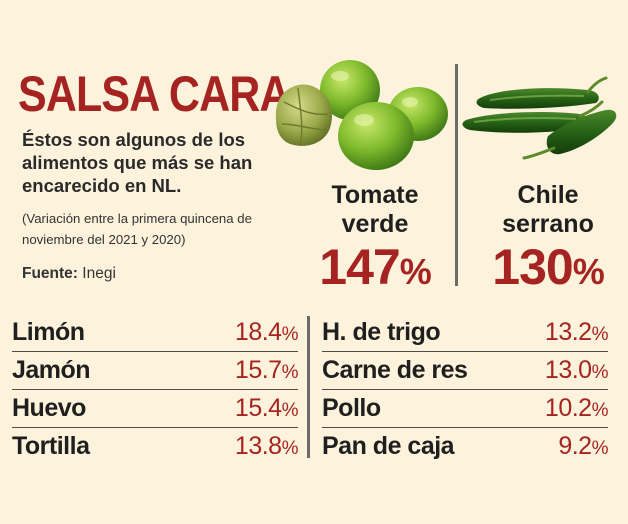  Describe the element at coordinates (576, 370) in the screenshot. I see `item-value: 13.0%` at that location.